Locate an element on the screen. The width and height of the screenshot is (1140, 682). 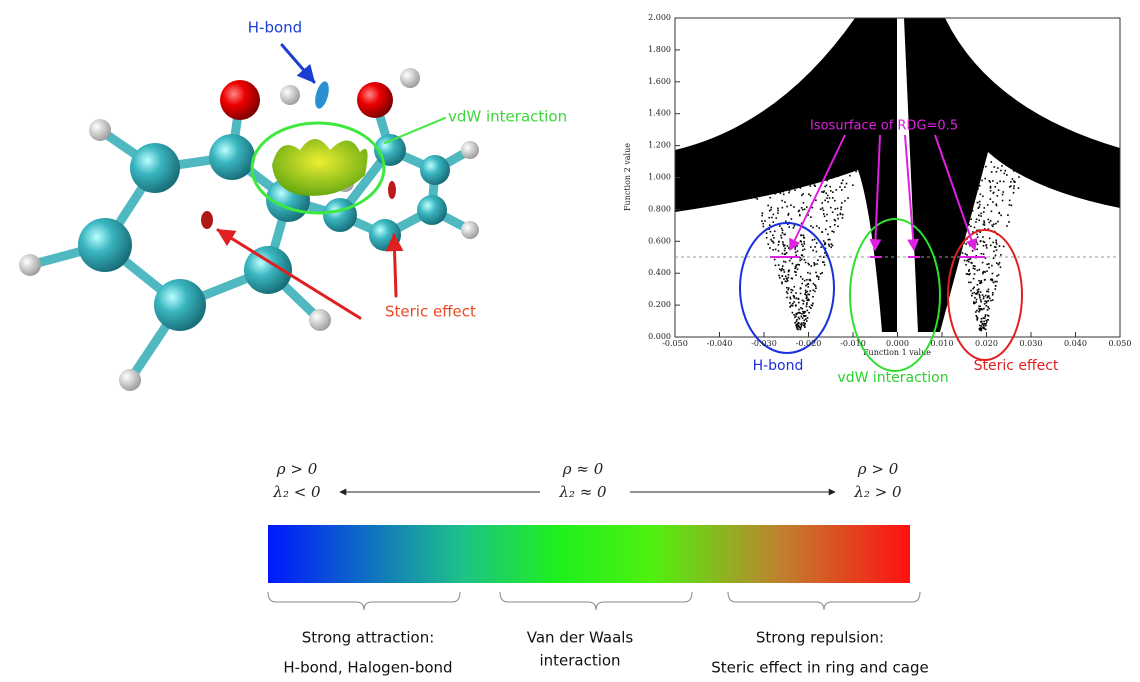
label: vdW interaction is located at coordinates (507, 117).